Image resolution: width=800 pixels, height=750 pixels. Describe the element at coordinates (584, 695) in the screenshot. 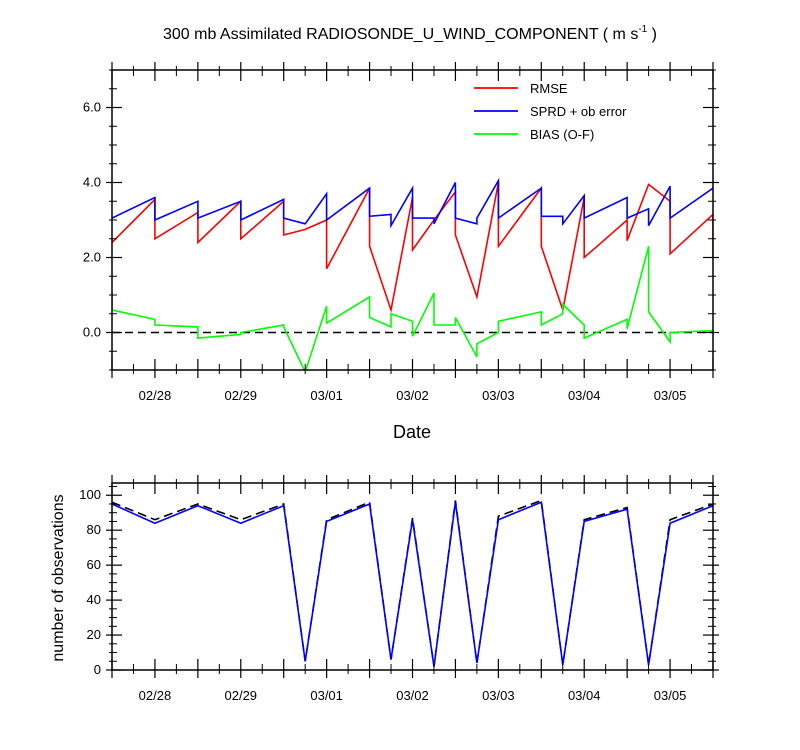

I see `bottom-x-tick-label: 03/04` at that location.